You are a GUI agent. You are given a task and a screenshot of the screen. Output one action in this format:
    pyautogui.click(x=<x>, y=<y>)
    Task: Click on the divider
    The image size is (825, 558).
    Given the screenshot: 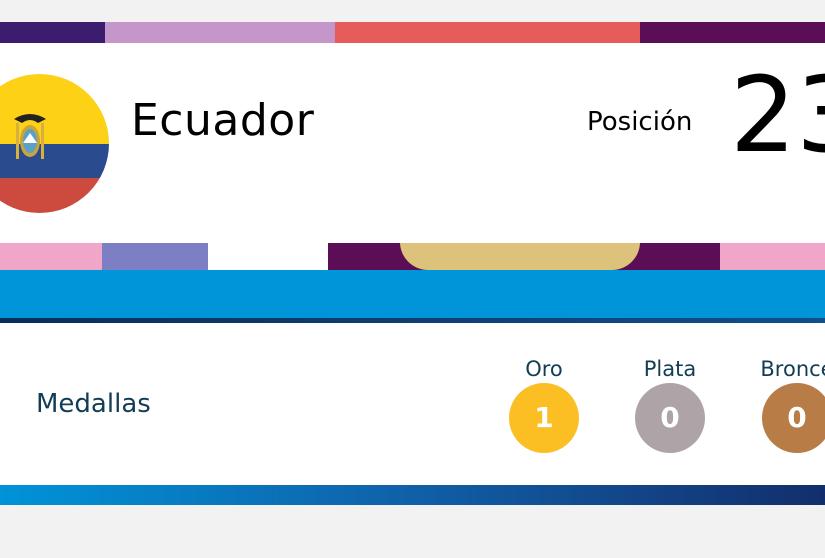 What is the action you would take?
    pyautogui.click(x=412, y=320)
    